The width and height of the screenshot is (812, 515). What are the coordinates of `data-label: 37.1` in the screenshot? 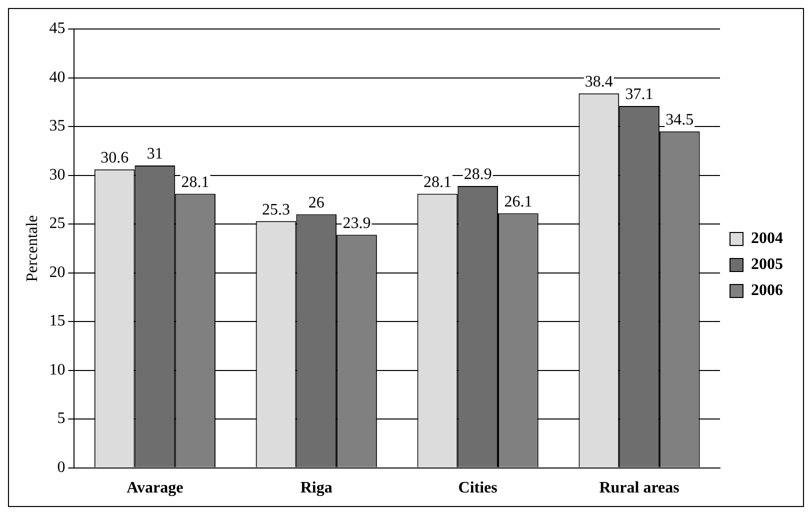 It's located at (639, 95).